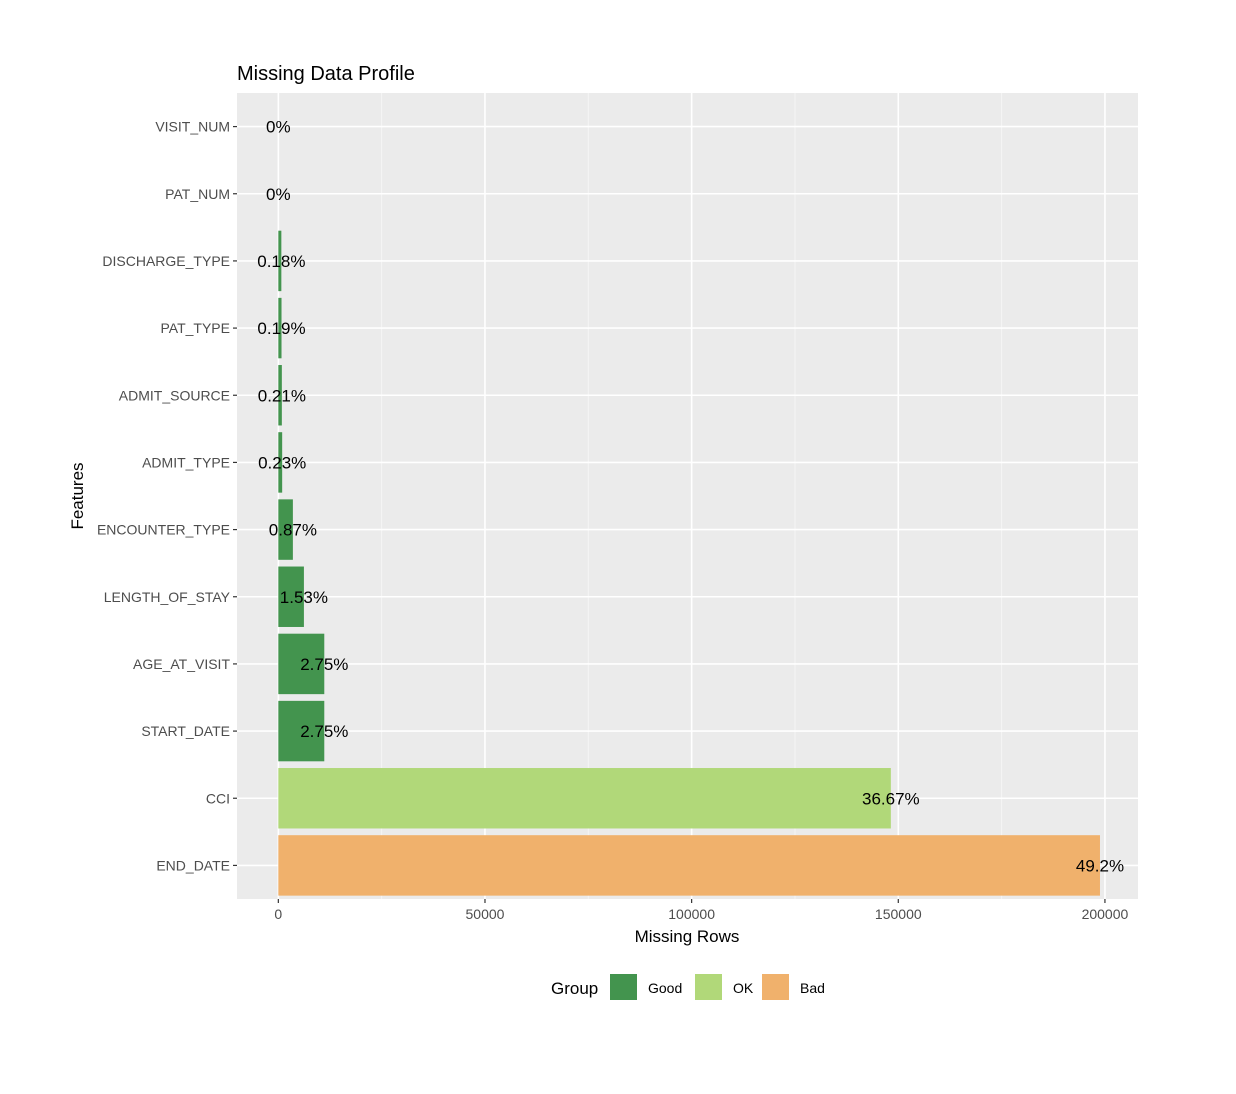 Image resolution: width=1236 pixels, height=1094 pixels. I want to click on y-tick-label: CCI, so click(218, 798).